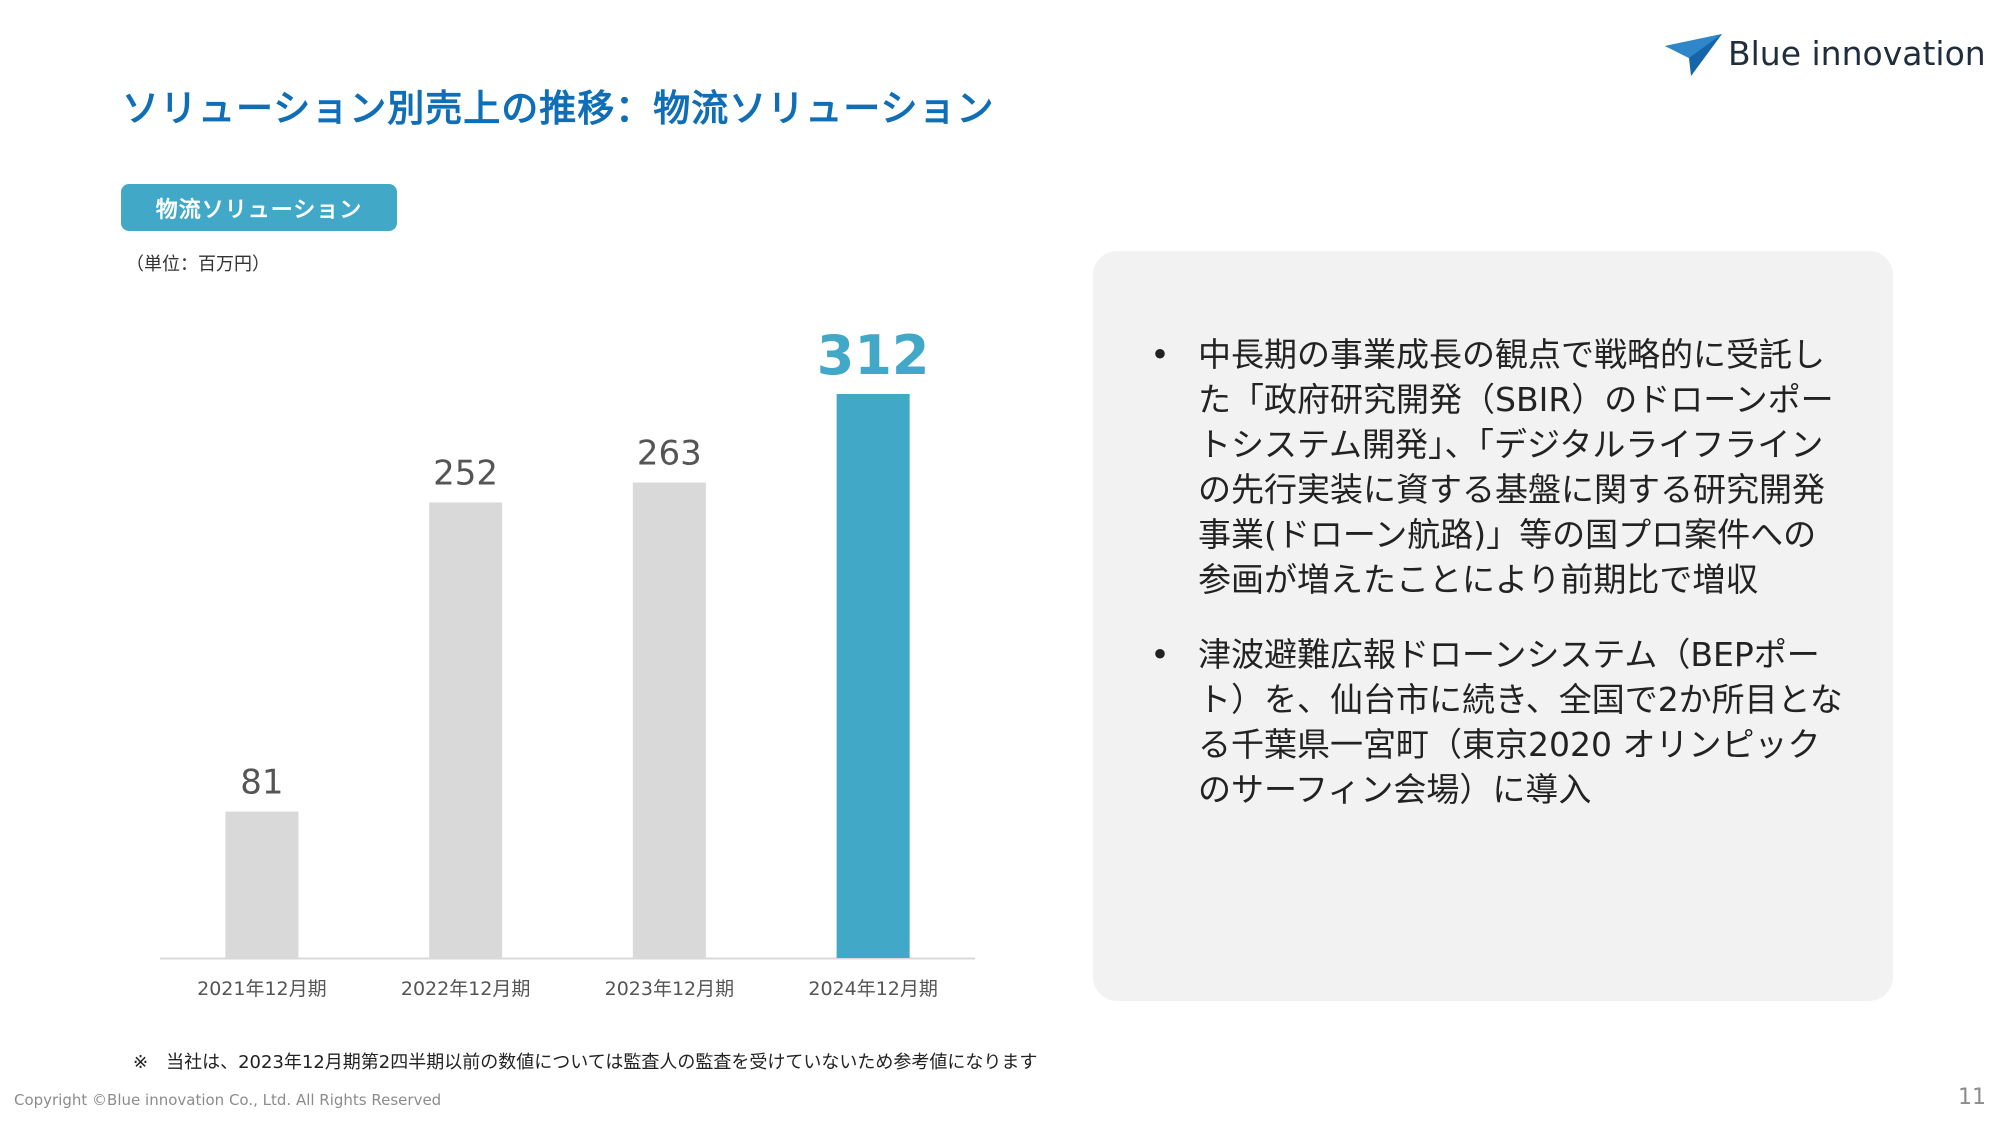  What do you see at coordinates (669, 720) in the screenshot?
I see `bar-2023年12月期` at bounding box center [669, 720].